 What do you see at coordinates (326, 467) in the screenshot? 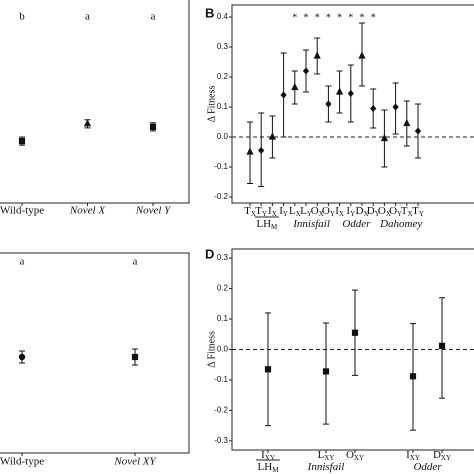
I see `group-label: Innisfail` at bounding box center [326, 467].